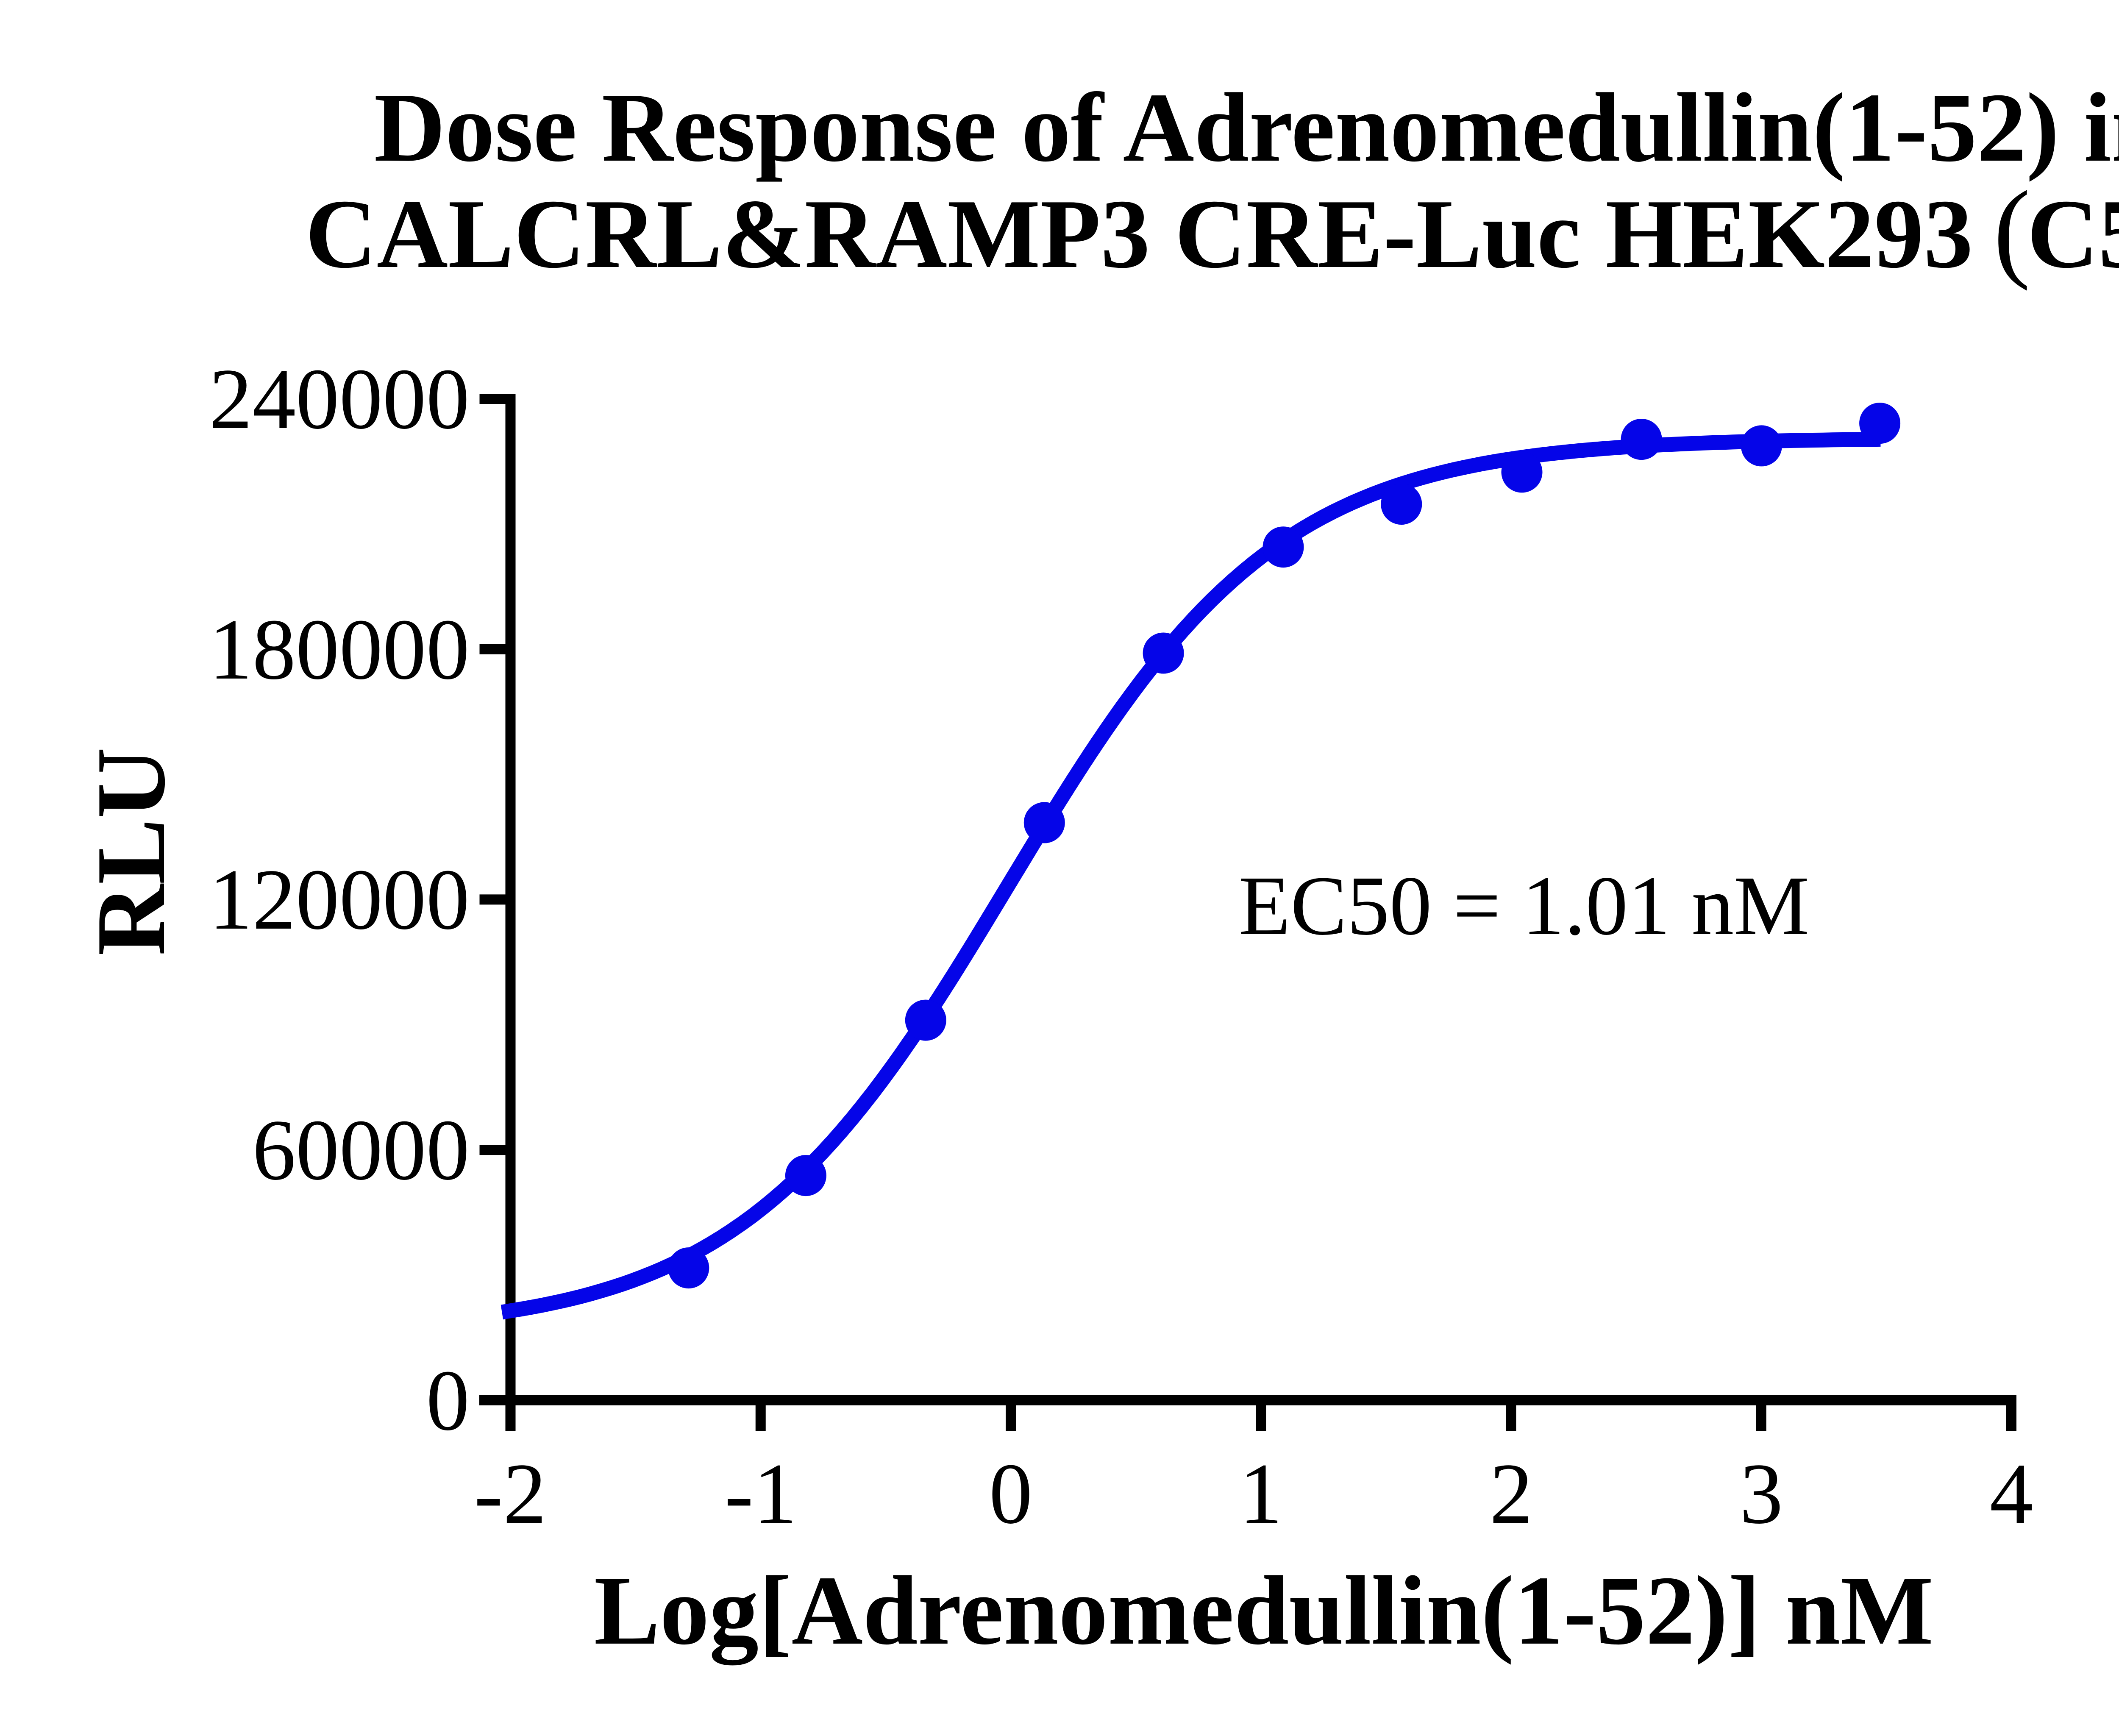  Describe the element at coordinates (340, 649) in the screenshot. I see `svg-text: 180000` at that location.